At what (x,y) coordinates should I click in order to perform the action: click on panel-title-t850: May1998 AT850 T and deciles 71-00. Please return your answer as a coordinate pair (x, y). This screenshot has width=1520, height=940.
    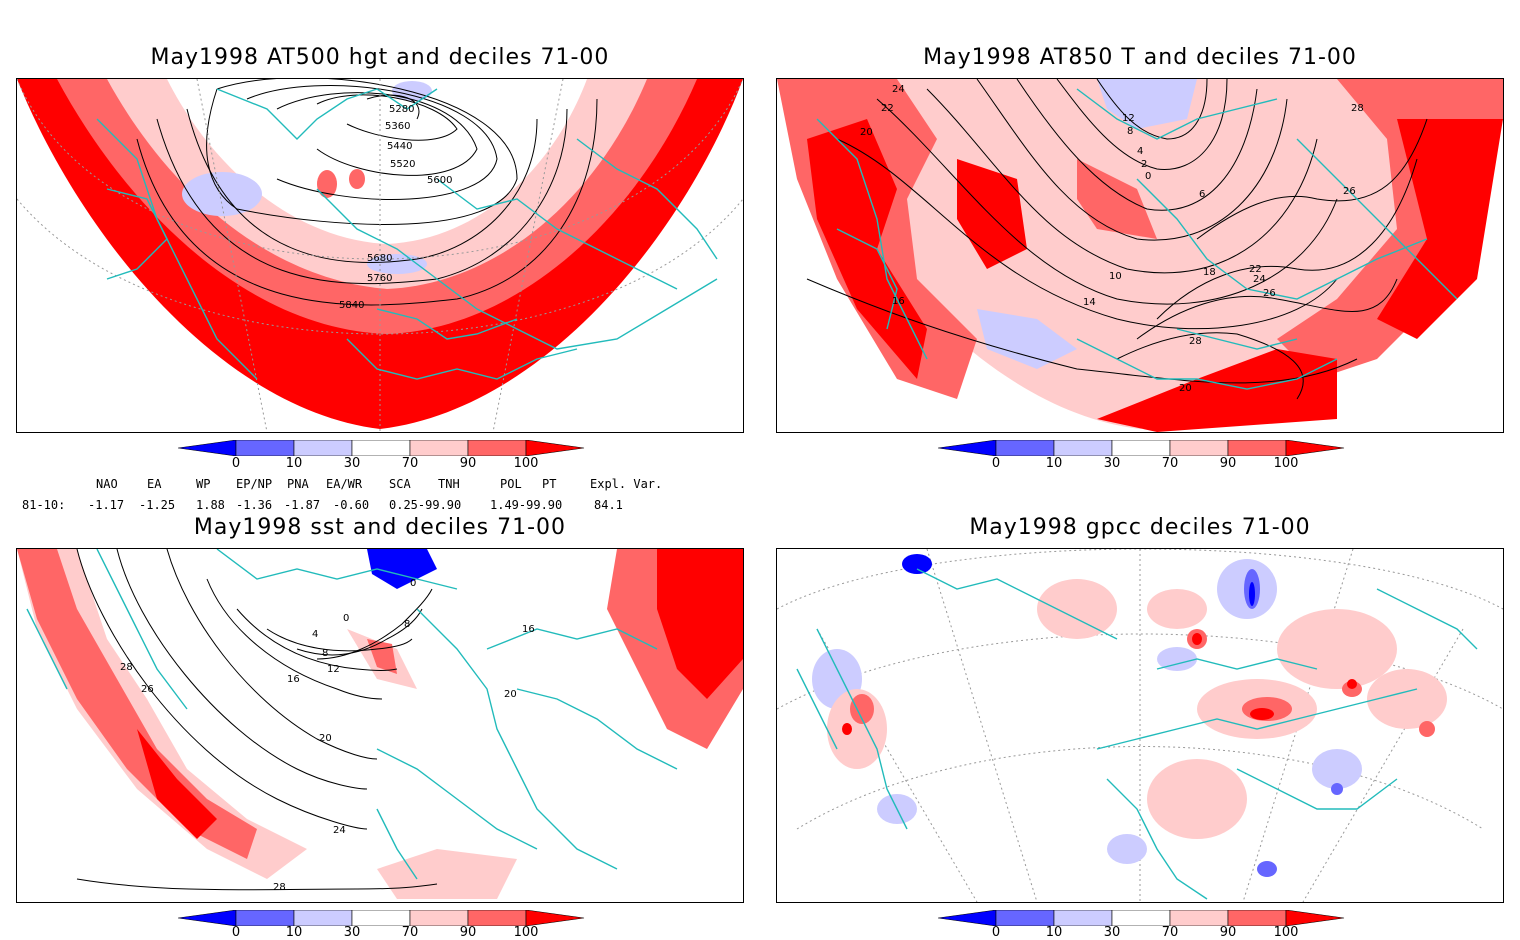
    Looking at the image, I should click on (1140, 57).